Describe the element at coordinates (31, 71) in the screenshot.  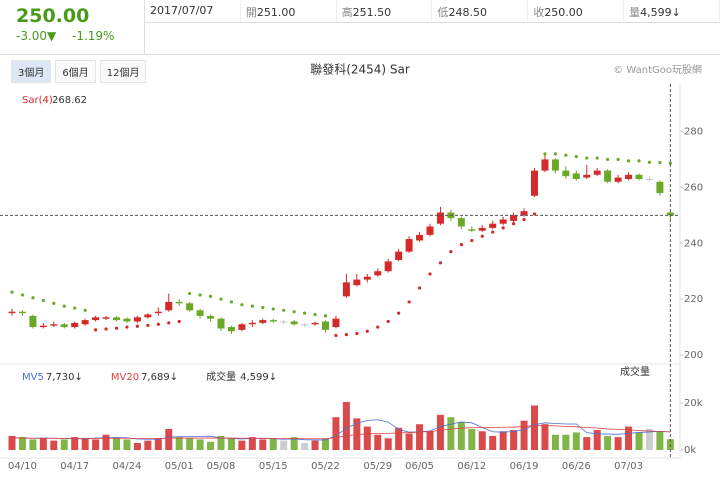
I see `range-button: 3個月` at that location.